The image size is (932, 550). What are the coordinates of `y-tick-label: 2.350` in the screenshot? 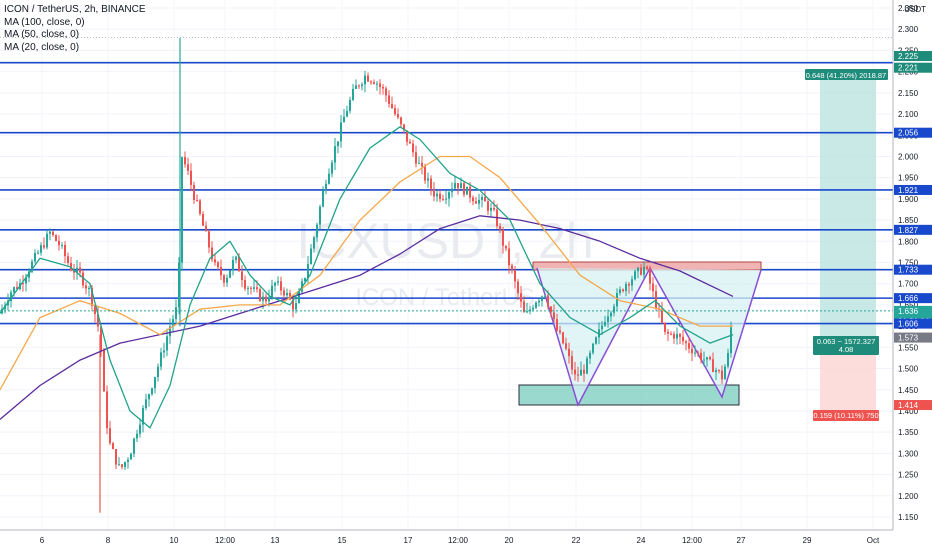 It's located at (908, 8).